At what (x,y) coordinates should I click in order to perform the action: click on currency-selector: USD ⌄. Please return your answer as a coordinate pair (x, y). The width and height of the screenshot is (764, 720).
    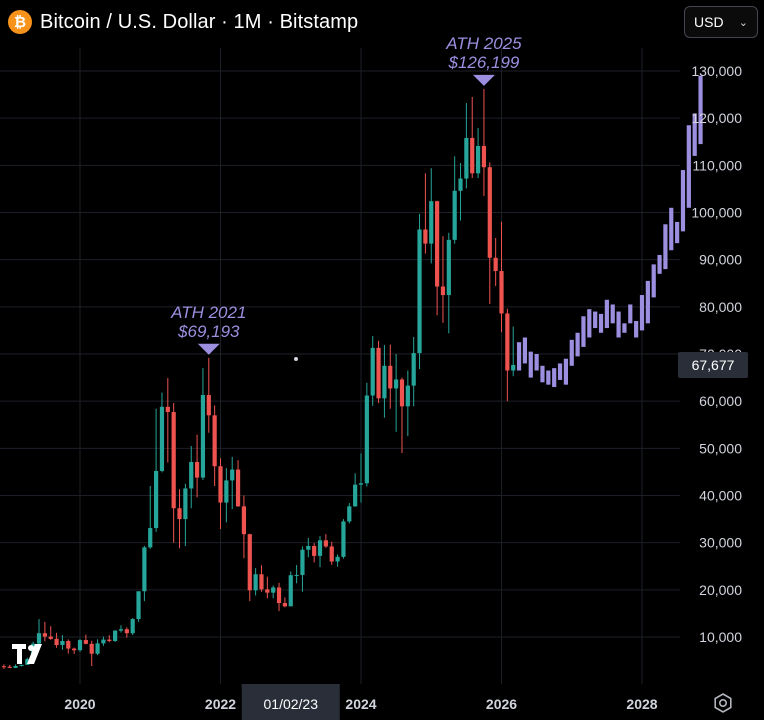
    Looking at the image, I should click on (721, 22).